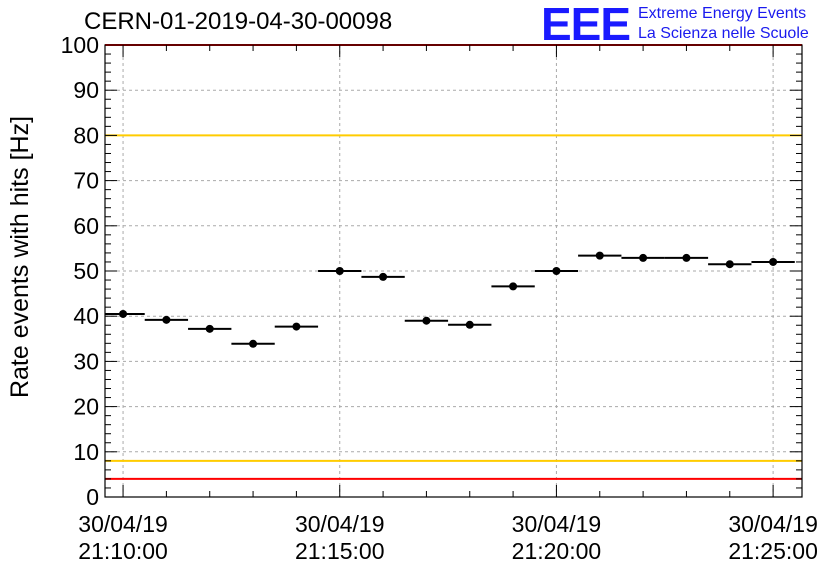 Image resolution: width=836 pixels, height=572 pixels. Describe the element at coordinates (80, 45) in the screenshot. I see `y-tick-label: 100` at that location.